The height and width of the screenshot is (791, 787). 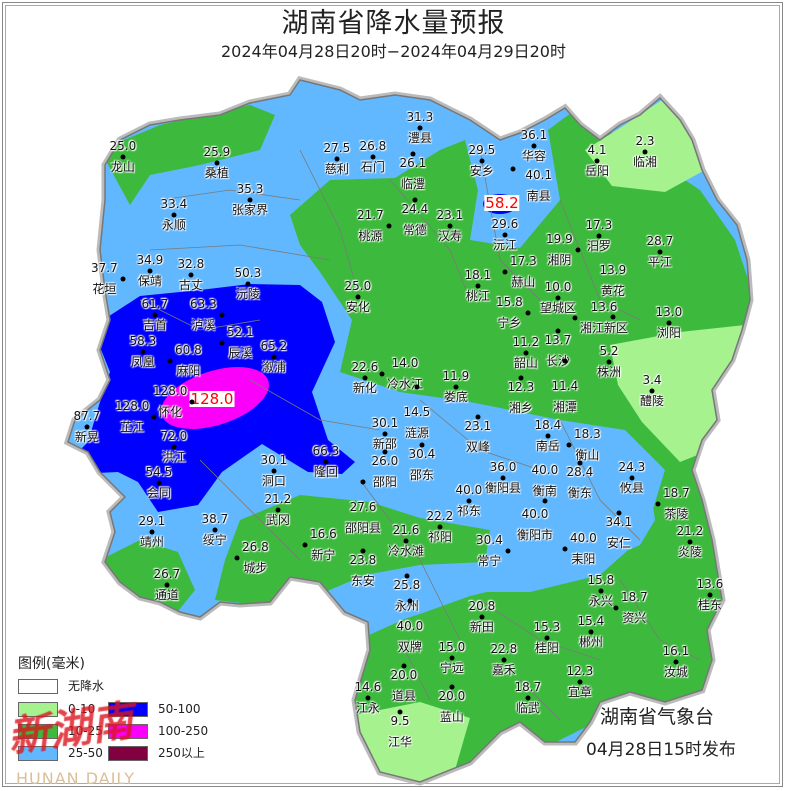 I want to click on station-value: 29.1, so click(x=152, y=521).